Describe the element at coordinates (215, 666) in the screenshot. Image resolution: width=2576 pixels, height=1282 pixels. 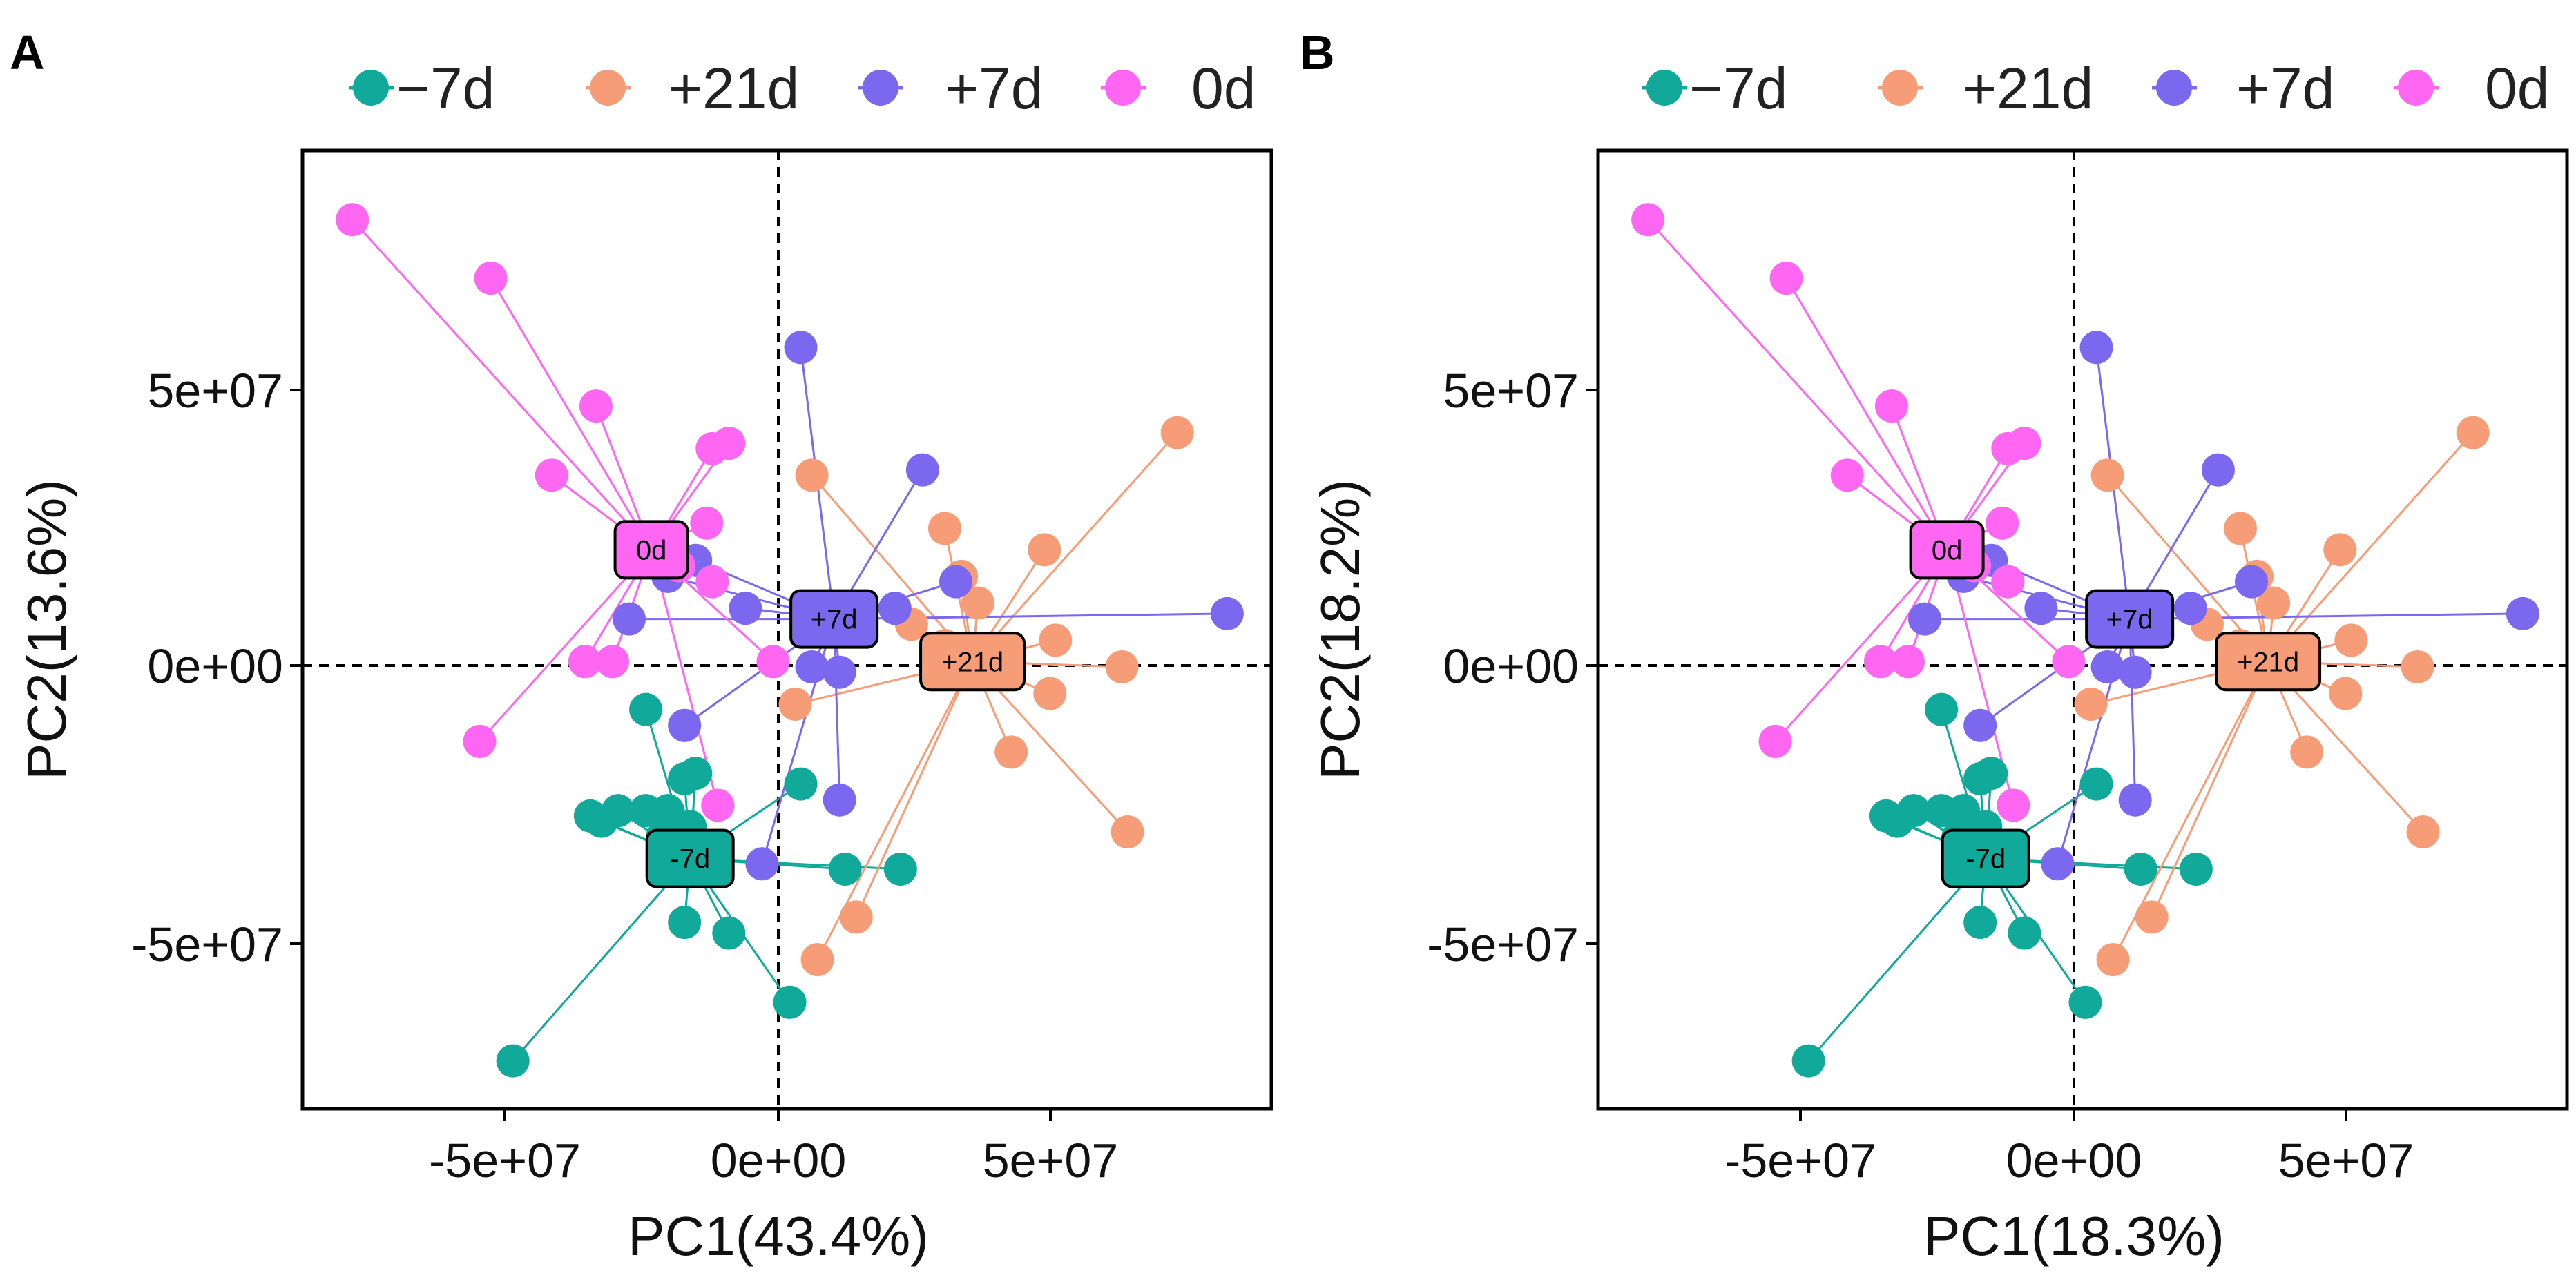
I see `panel-a-ytick-label-1: 0e+00` at that location.